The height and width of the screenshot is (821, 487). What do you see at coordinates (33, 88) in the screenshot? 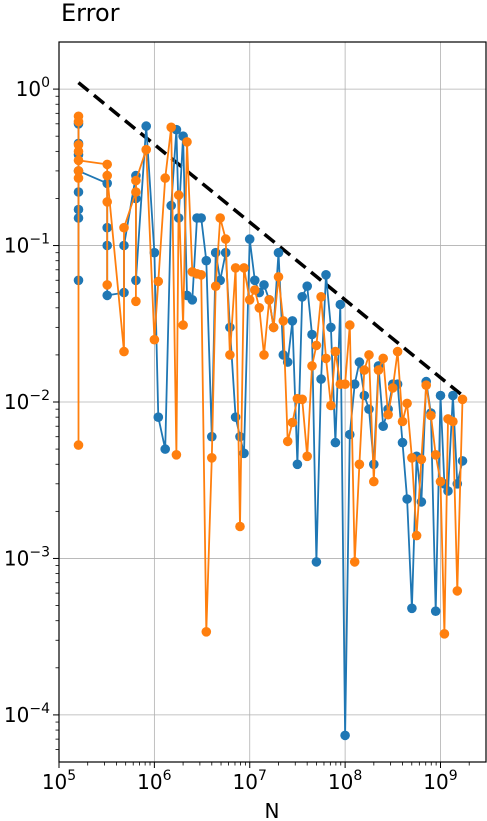
I see `y-tick-label: 10⁰` at bounding box center [33, 88].